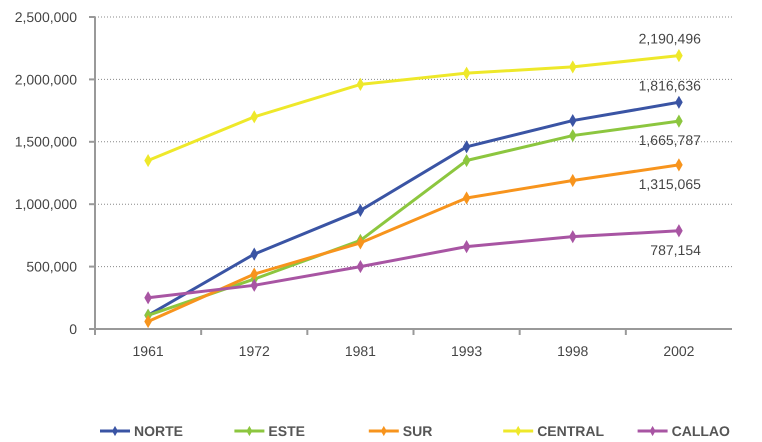  What do you see at coordinates (670, 85) in the screenshot?
I see `data-label: 1,816,636` at bounding box center [670, 85].